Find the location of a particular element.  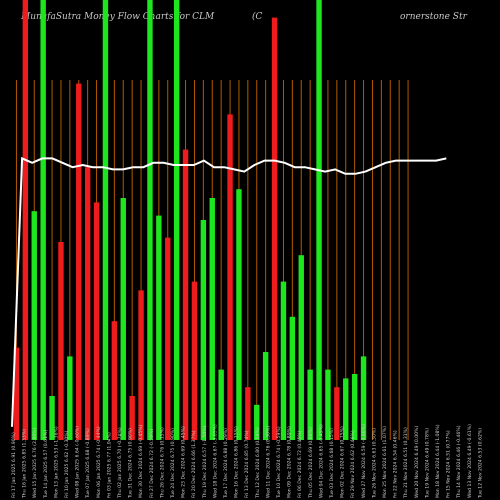

x-tick-label: Wed 11 Dec 2024 6.76 (0.30%) is located at coordinates (268, 462).